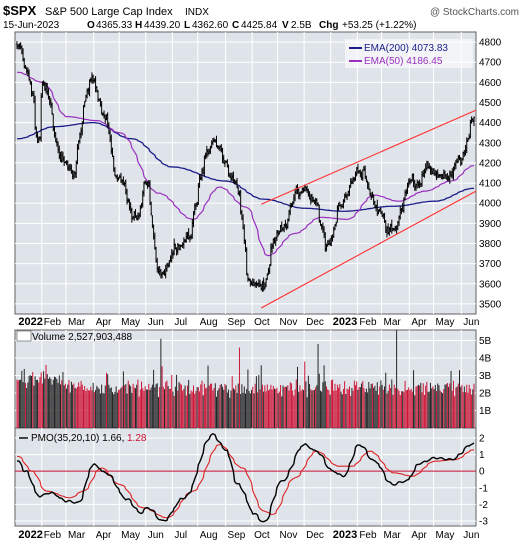  Describe the element at coordinates (235, 25) in the screenshot. I see `close-label: C` at that location.